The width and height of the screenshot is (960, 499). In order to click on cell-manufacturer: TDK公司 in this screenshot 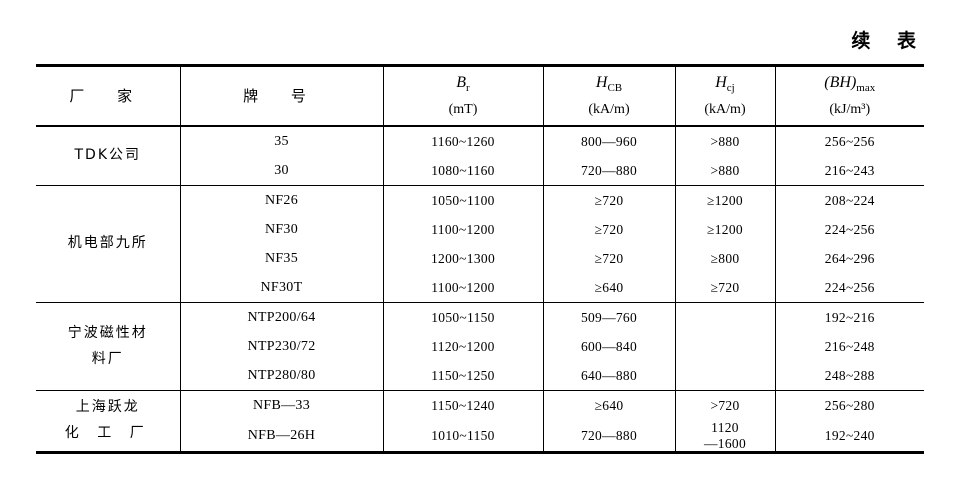, I will do `click(108, 156)`.